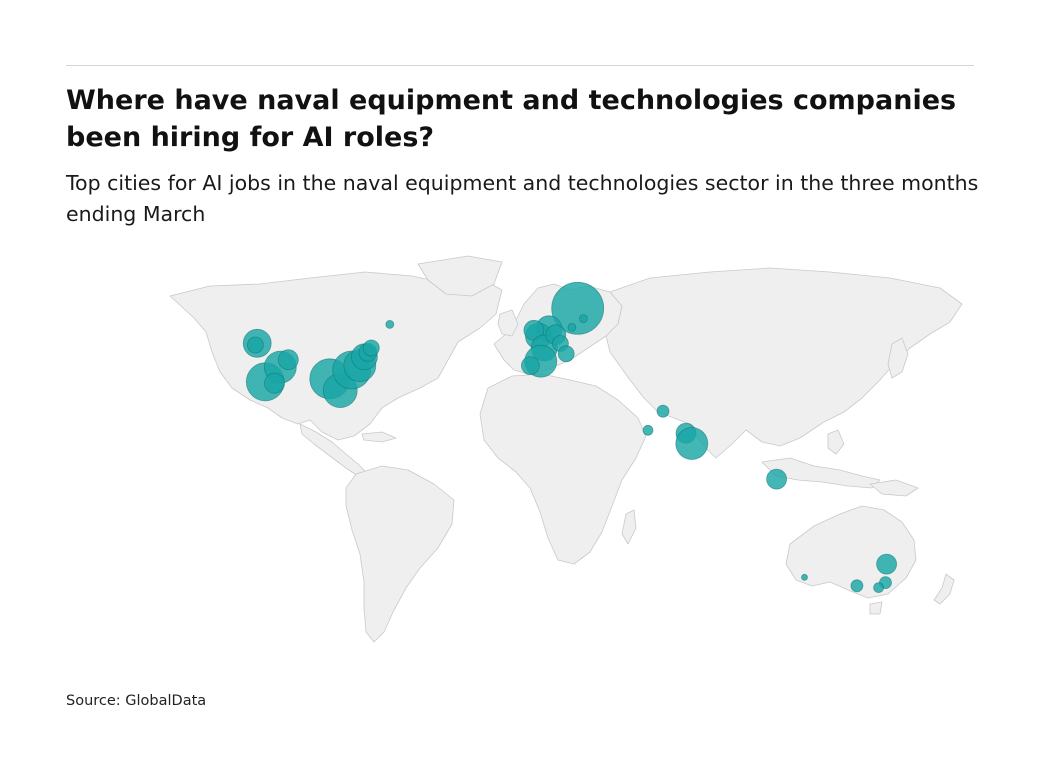  I want to click on land-philippines, so click(836, 442).